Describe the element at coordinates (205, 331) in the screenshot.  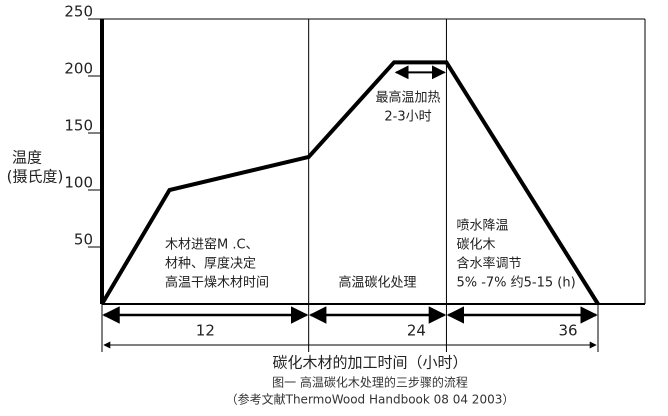
I see `phase-label: 12` at that location.